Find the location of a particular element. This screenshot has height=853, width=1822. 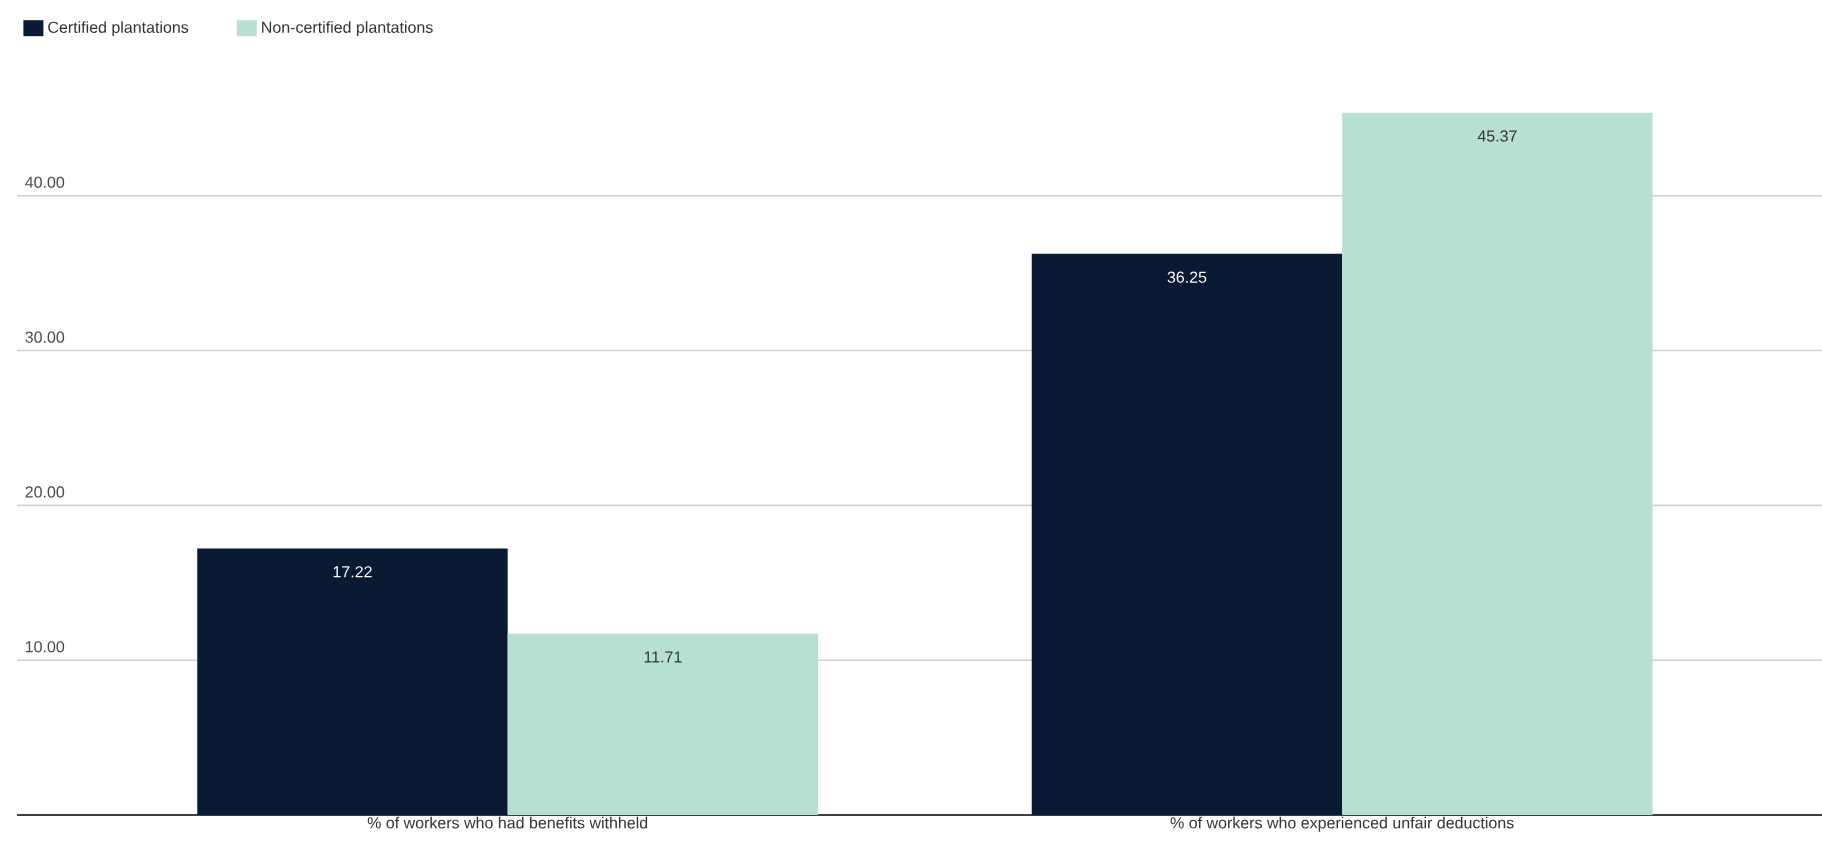

data-label: 45.37 is located at coordinates (1497, 136).